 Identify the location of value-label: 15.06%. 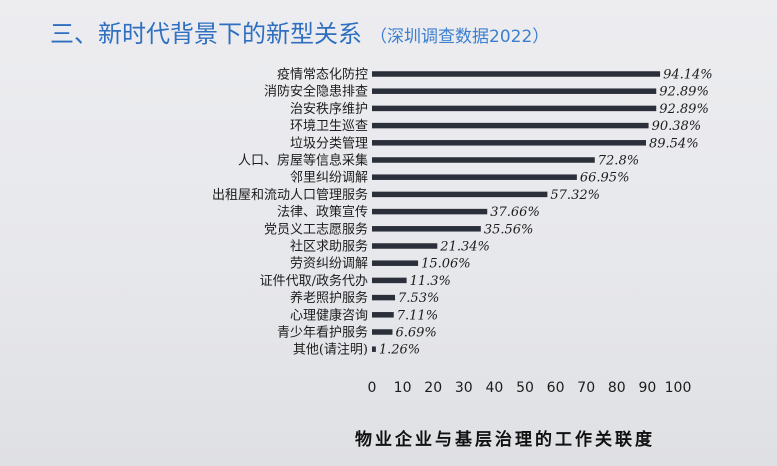
(446, 264).